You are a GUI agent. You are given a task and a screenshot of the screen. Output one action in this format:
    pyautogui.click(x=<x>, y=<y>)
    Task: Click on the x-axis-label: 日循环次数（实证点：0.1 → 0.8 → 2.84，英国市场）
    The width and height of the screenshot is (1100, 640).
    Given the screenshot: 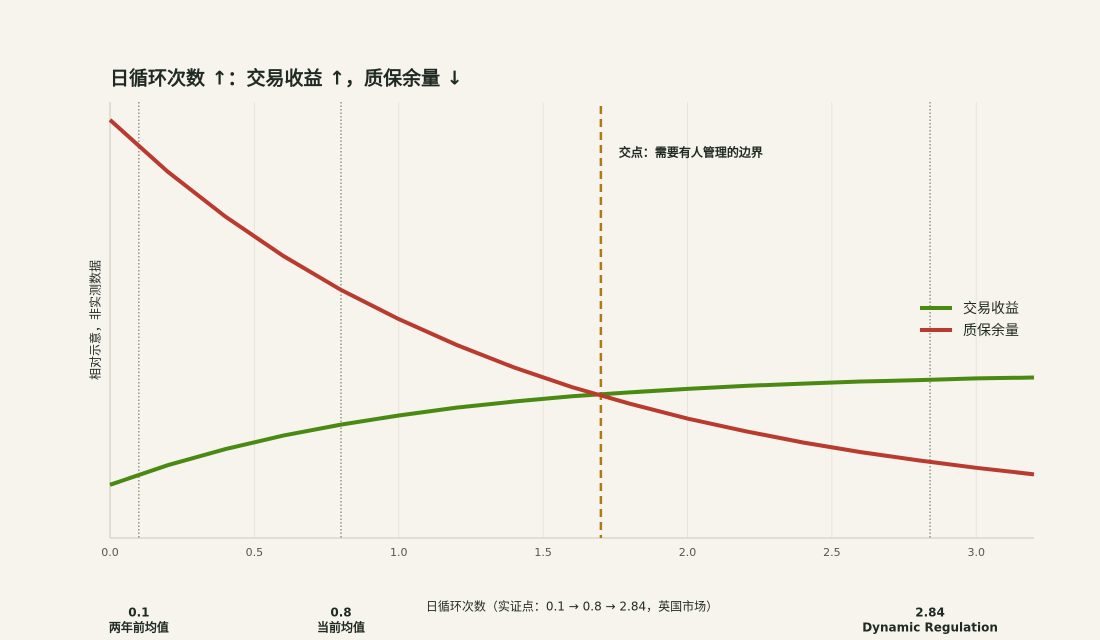 What is the action you would take?
    pyautogui.click(x=572, y=606)
    